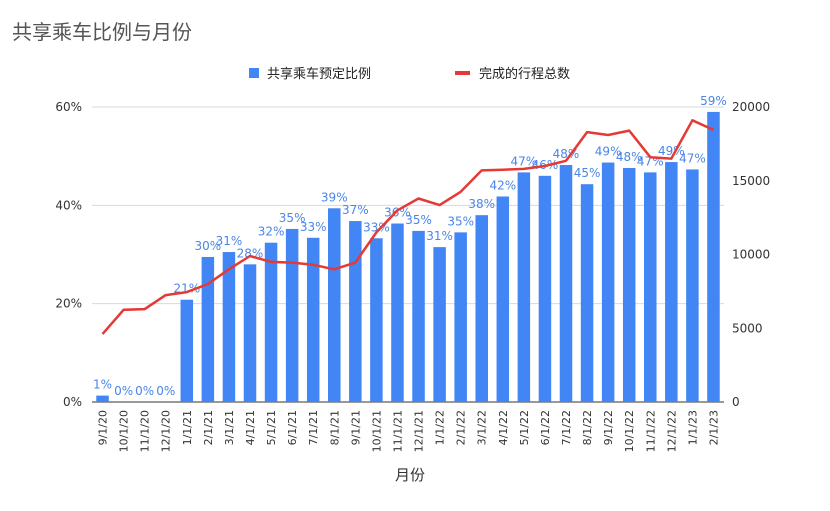  Describe the element at coordinates (482, 427) in the screenshot. I see `x-tick-label: 3/1/22` at that location.